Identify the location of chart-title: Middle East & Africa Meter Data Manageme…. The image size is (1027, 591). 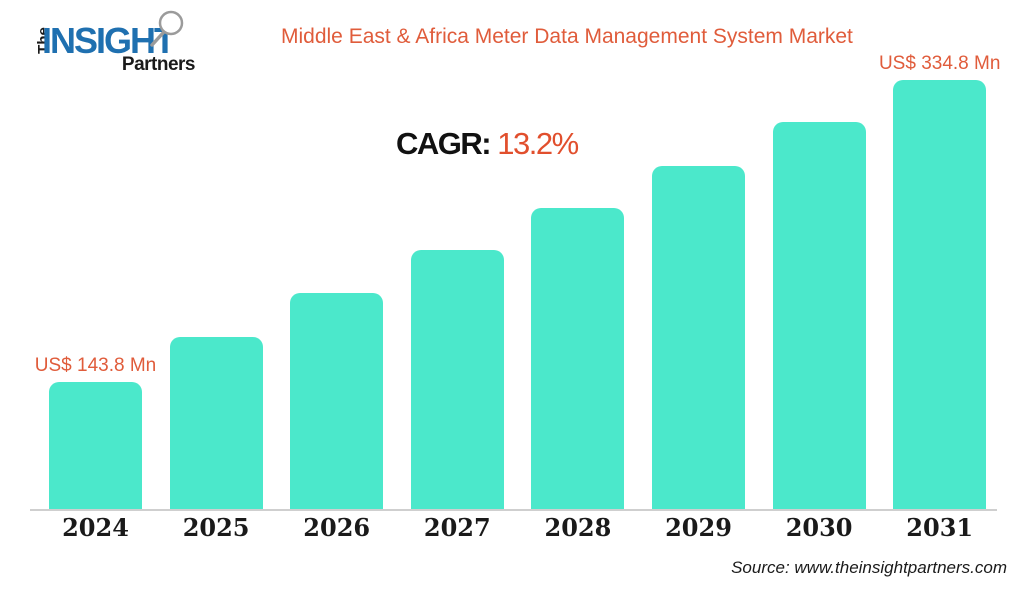
(567, 36).